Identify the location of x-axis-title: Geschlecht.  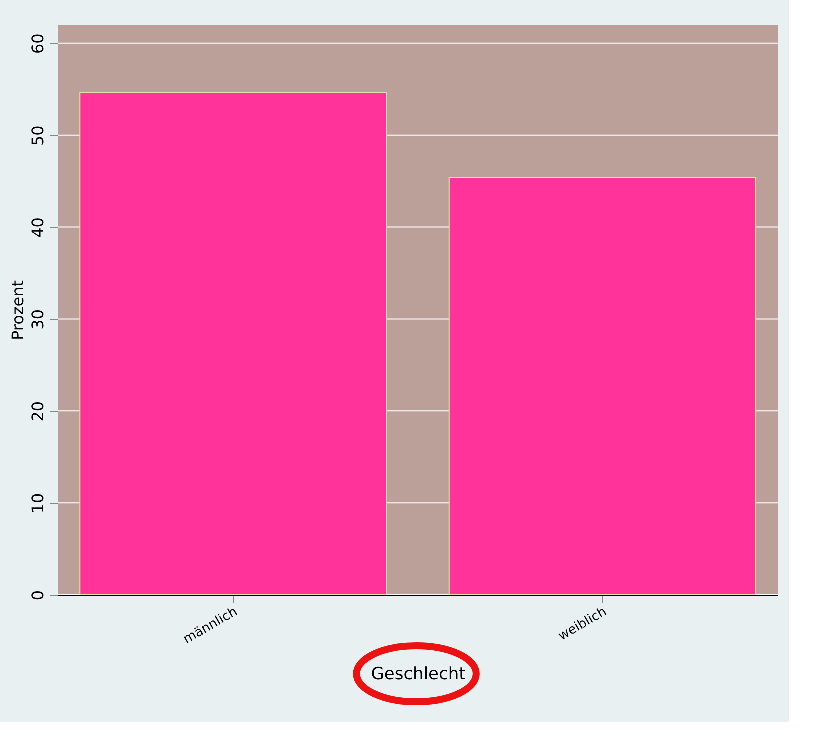
(418, 674).